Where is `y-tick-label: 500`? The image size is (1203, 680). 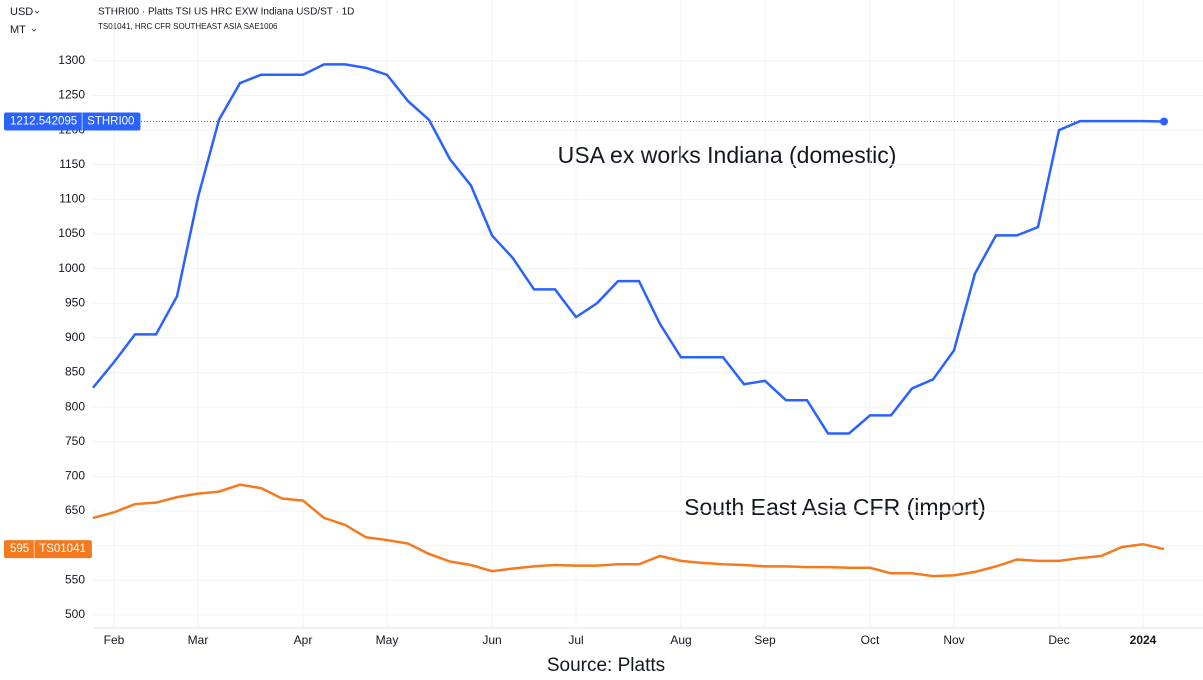
y-tick-label: 500 is located at coordinates (75, 614).